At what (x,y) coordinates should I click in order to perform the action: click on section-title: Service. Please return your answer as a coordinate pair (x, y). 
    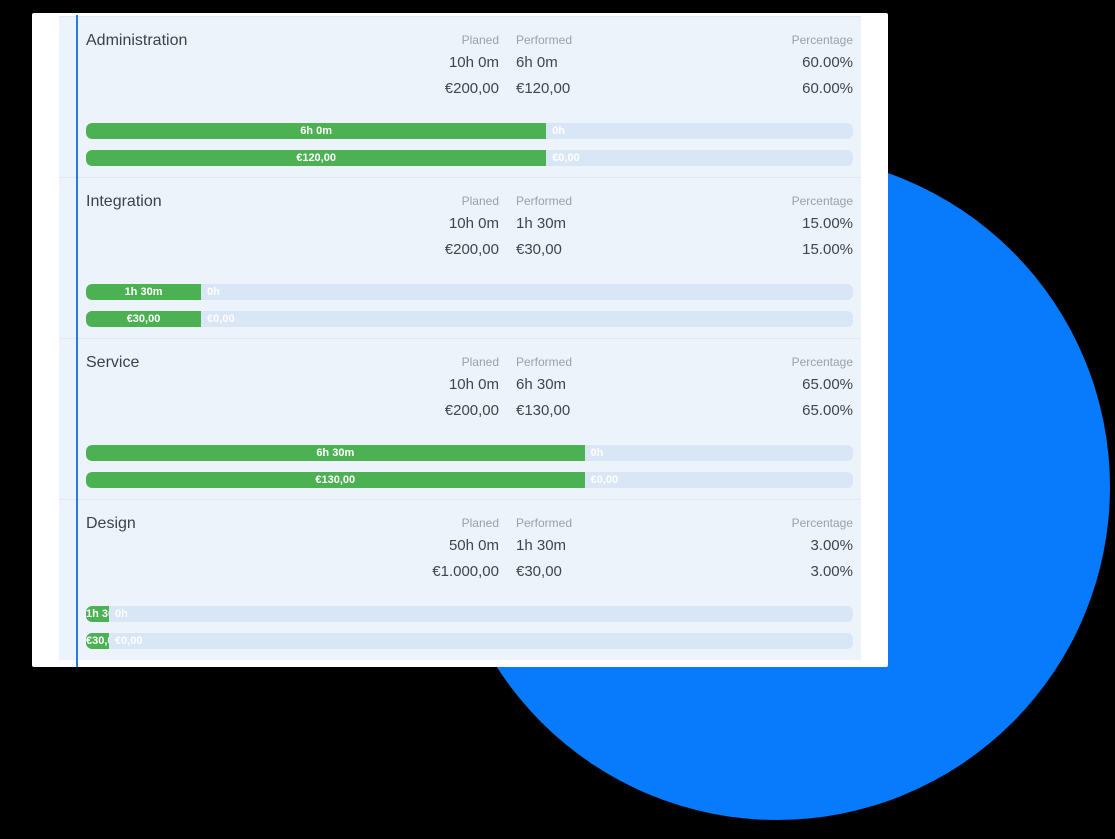
    Looking at the image, I should click on (113, 362).